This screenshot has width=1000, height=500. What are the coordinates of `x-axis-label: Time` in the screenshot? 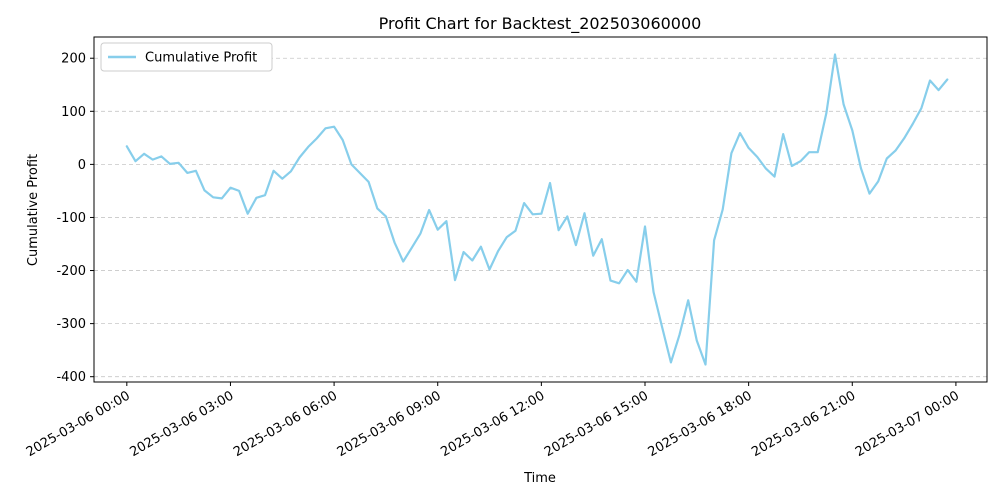 It's located at (539, 478).